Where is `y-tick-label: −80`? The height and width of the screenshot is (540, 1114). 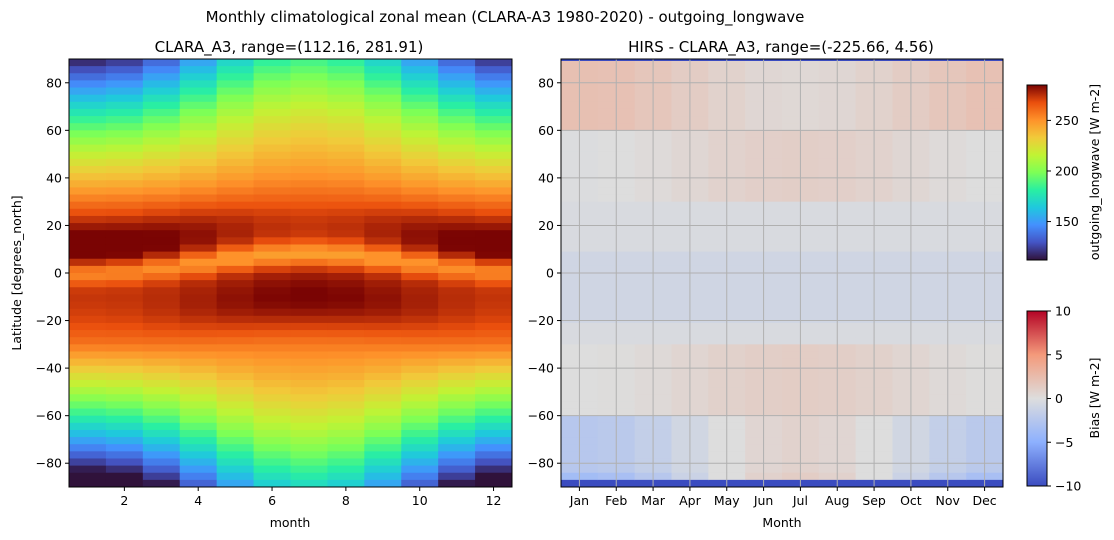 y-tick-label: −80 is located at coordinates (541, 463).